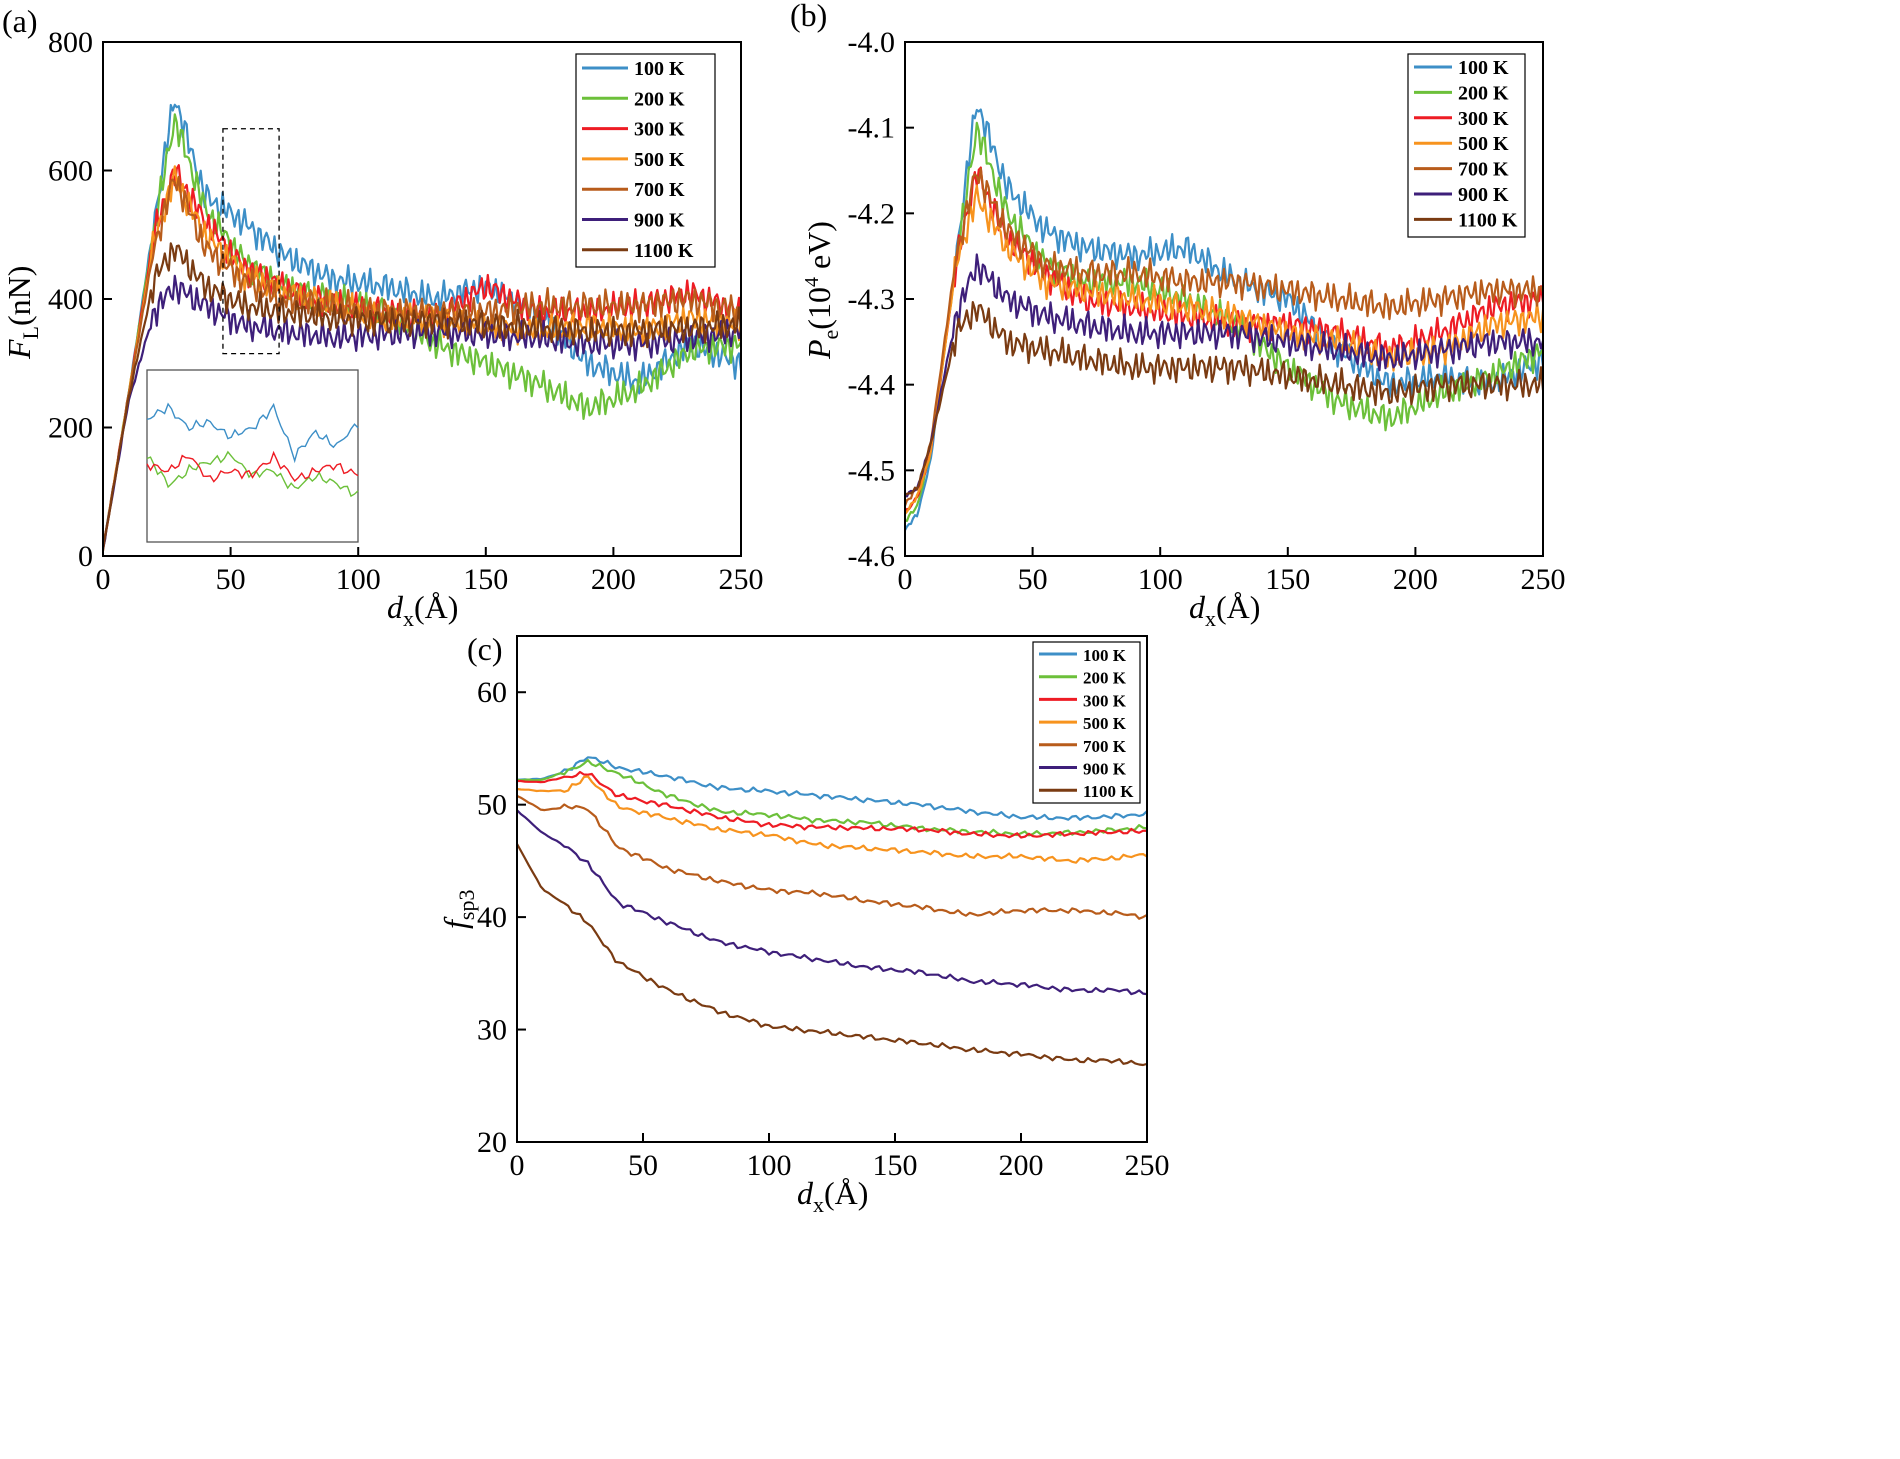 The image size is (1900, 1459). I want to click on y-tick-label: 50, so click(492, 805).